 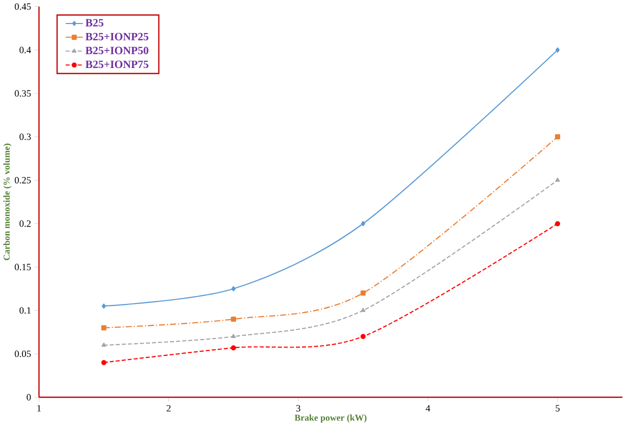 What do you see at coordinates (28, 397) in the screenshot?
I see `y-tick-label: 0` at bounding box center [28, 397].